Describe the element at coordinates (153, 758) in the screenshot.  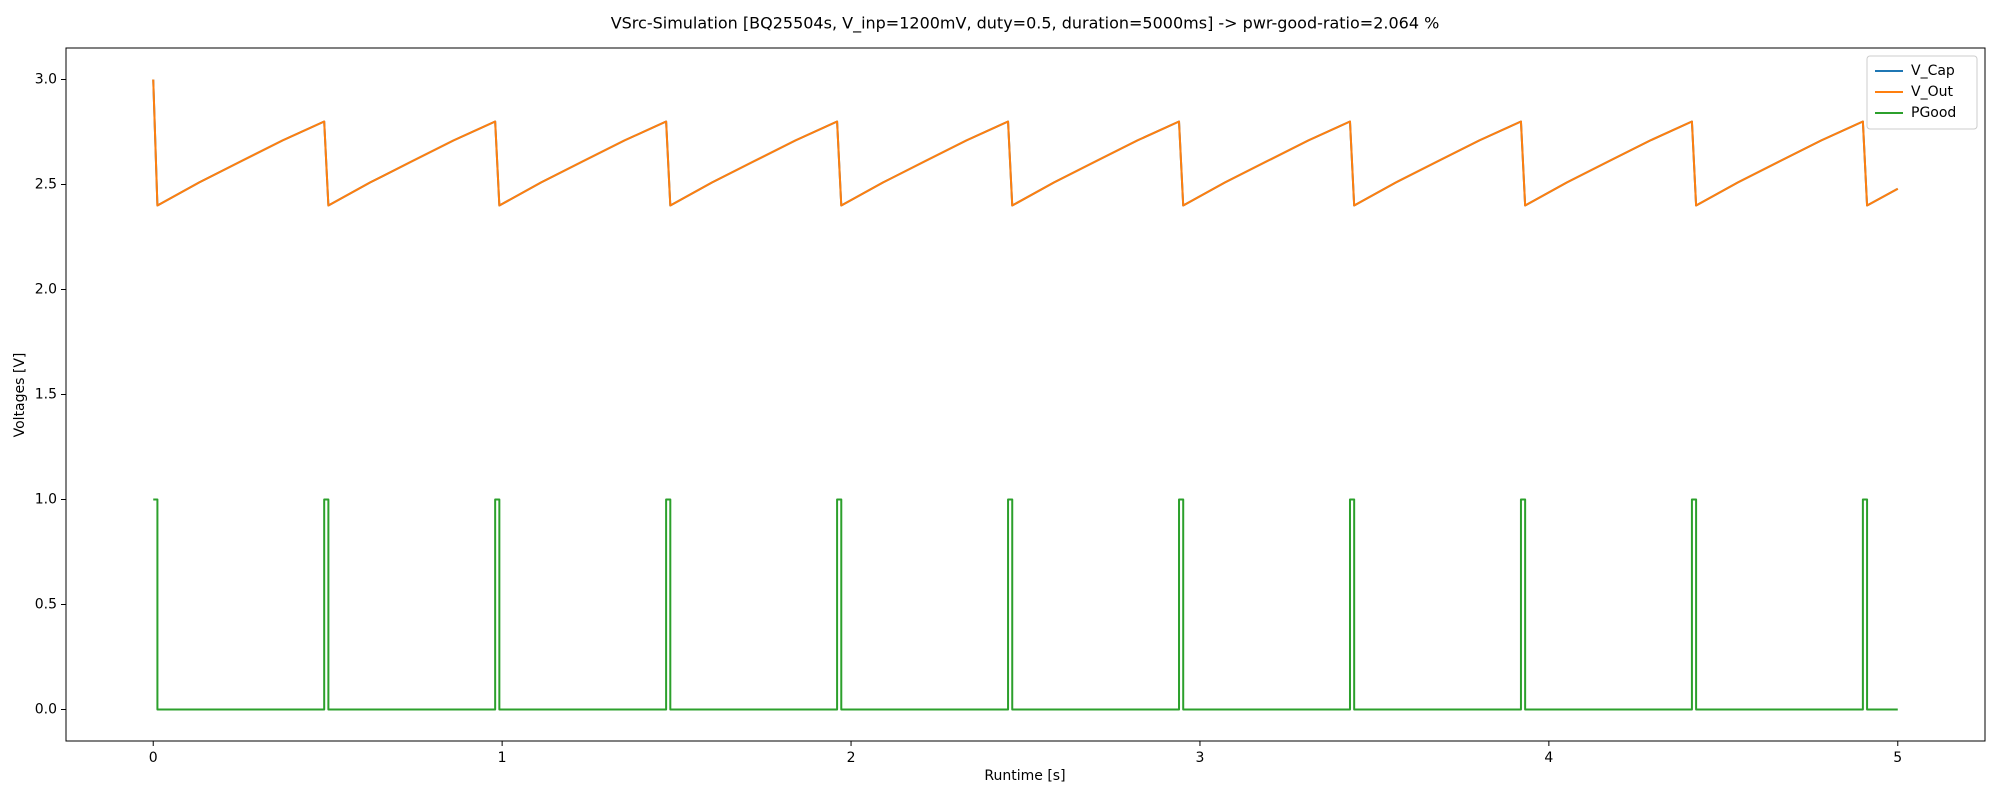
I see `x-tick-label: 0` at that location.